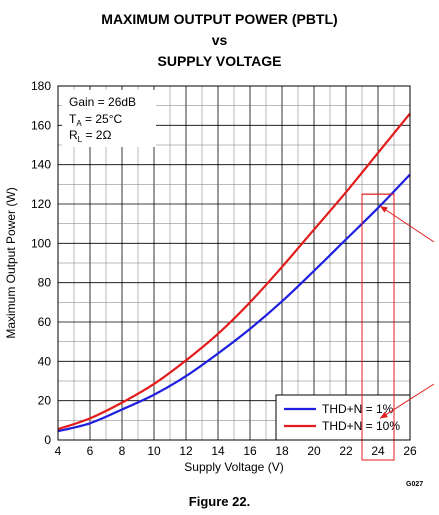  What do you see at coordinates (45, 322) in the screenshot?
I see `y-tick-label: 60` at bounding box center [45, 322].